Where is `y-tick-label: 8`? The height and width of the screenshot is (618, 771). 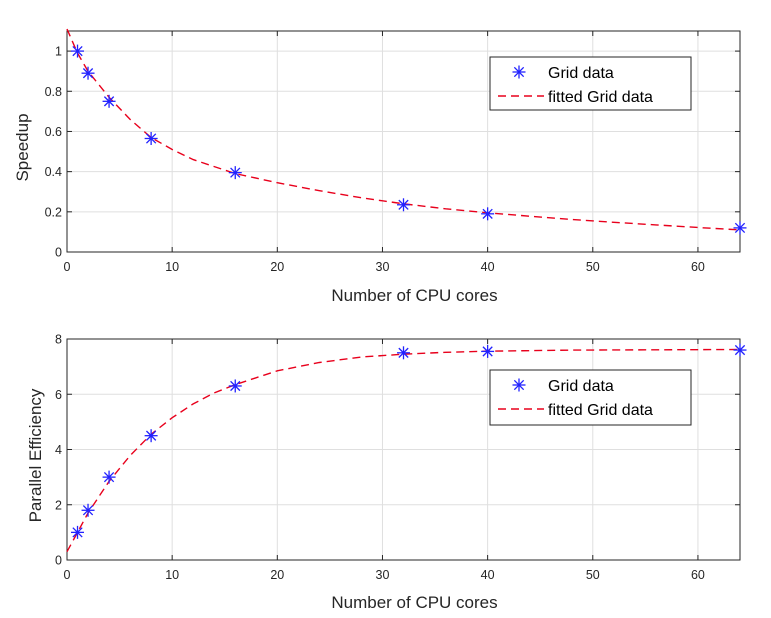
y-tick-label: 8 is located at coordinates (58, 340).